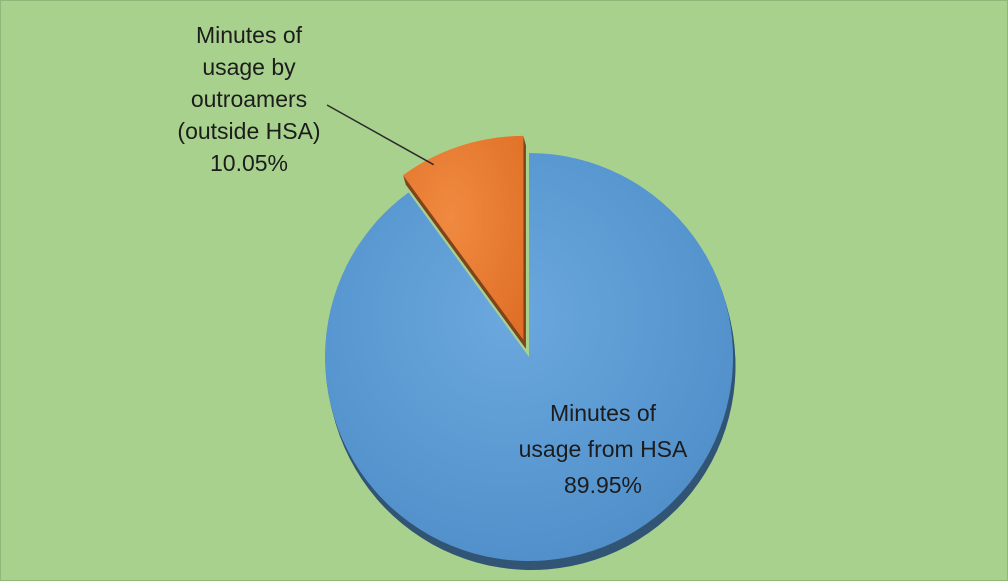  Describe the element at coordinates (248, 131) in the screenshot. I see `slice-label-line: (outside HSA)` at that location.